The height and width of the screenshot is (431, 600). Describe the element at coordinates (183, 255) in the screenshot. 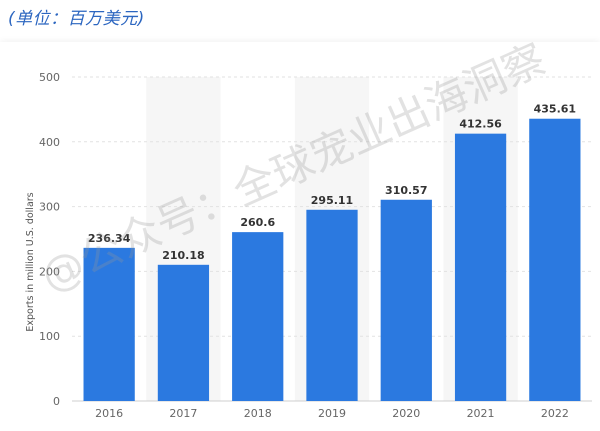

I see `value-label-2017: 210.18` at that location.